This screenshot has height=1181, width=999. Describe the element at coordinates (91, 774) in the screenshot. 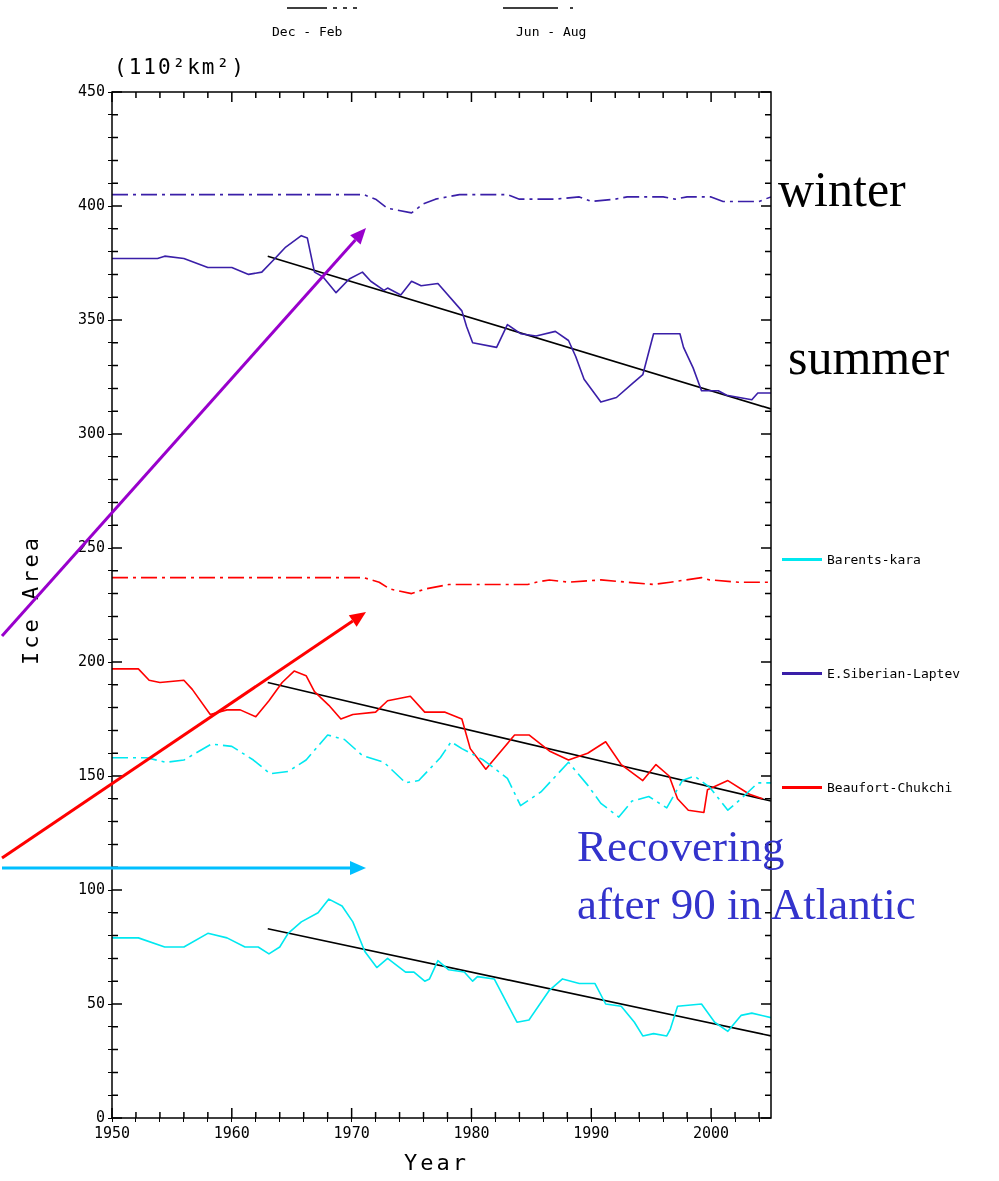

I see `y-tick-label: 150` at that location.